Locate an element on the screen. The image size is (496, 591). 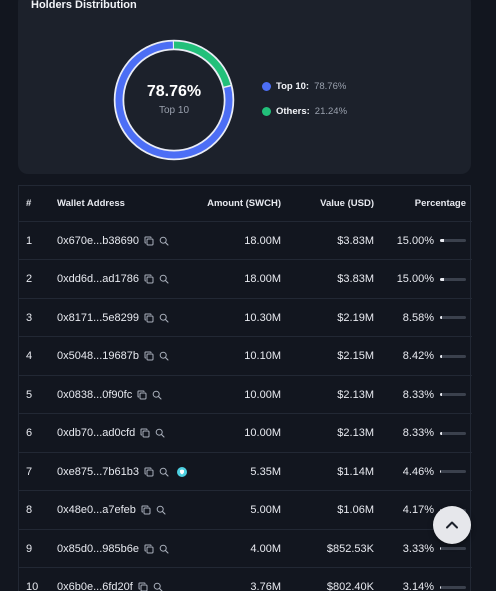
legend-item-others: Others: 21.24% is located at coordinates (304, 111).